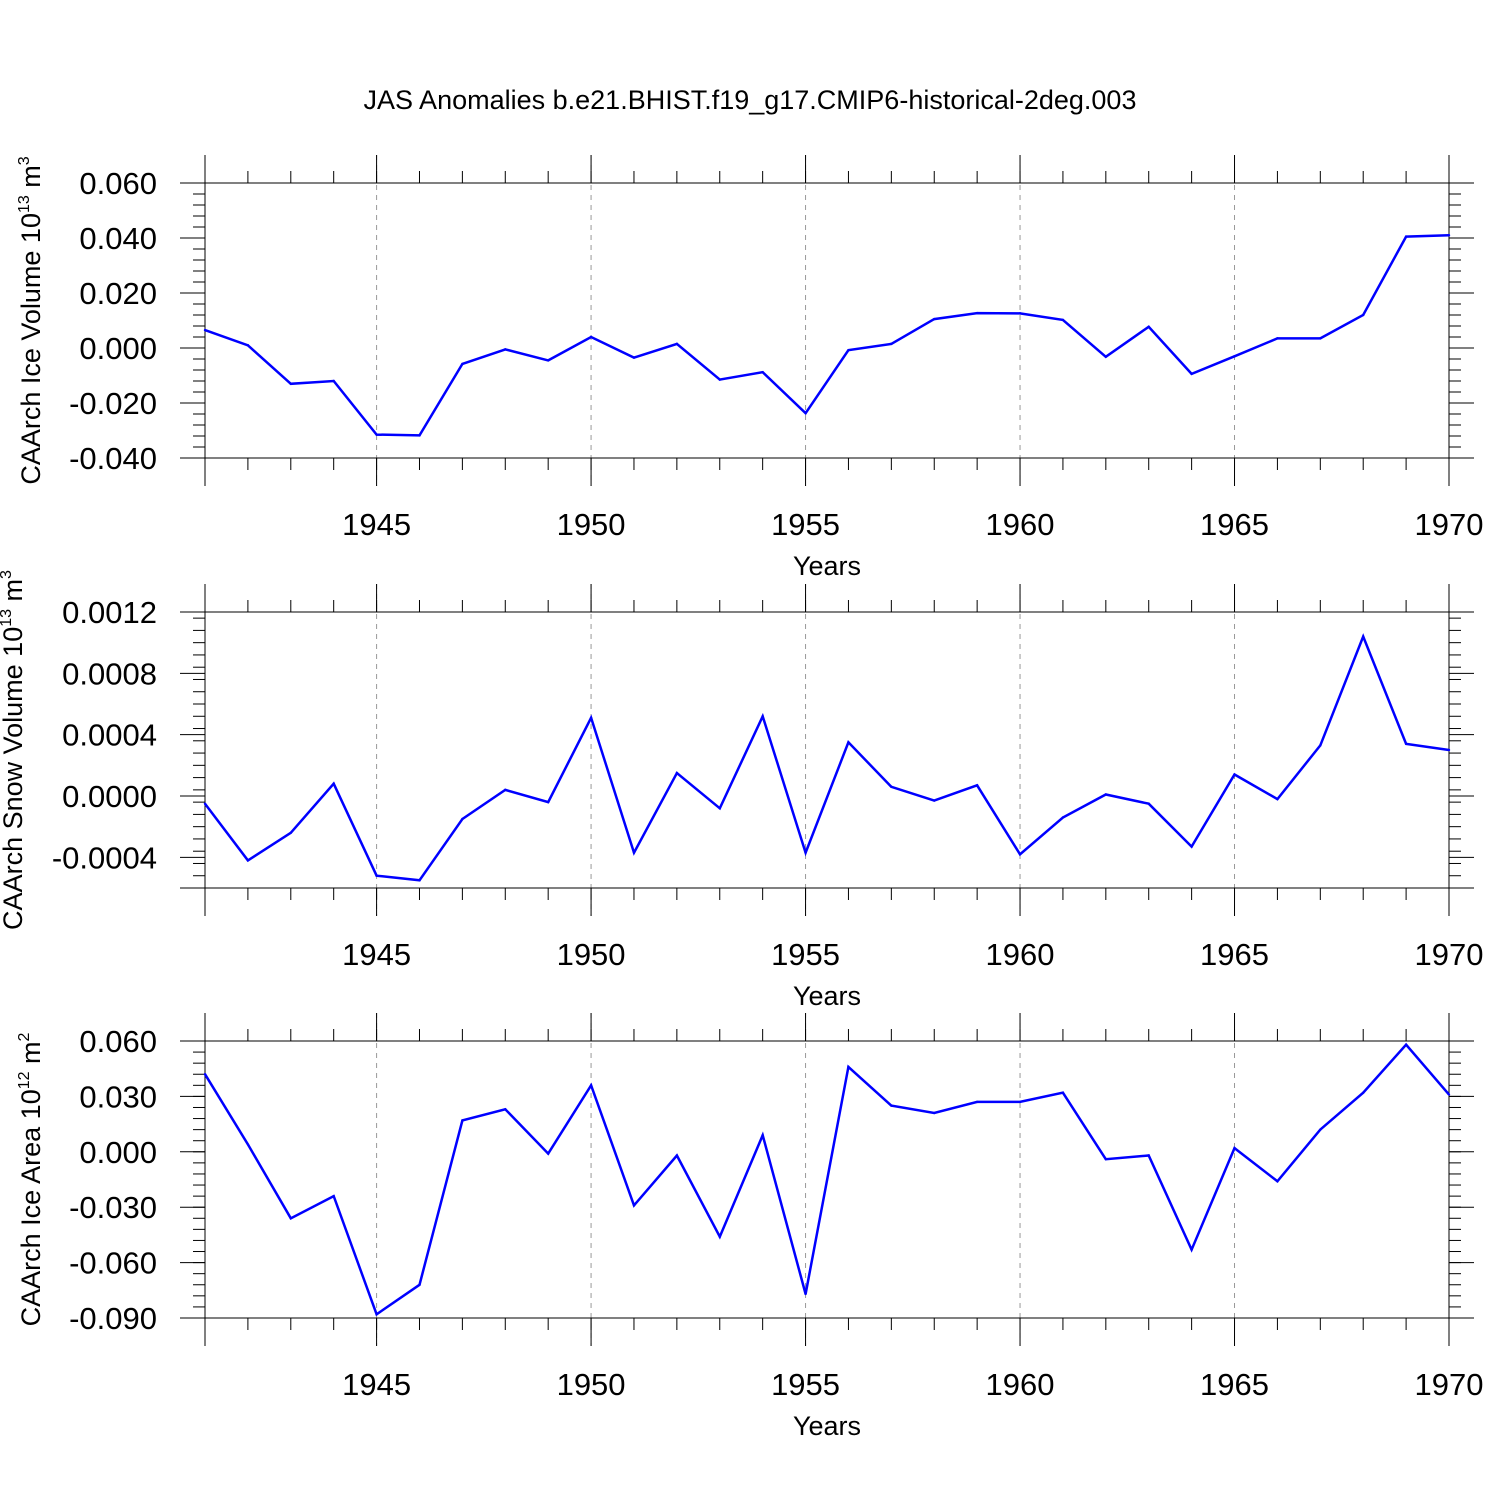 The width and height of the screenshot is (1500, 1500). I want to click on y-axis-label-unit: m, so click(31, 1056).